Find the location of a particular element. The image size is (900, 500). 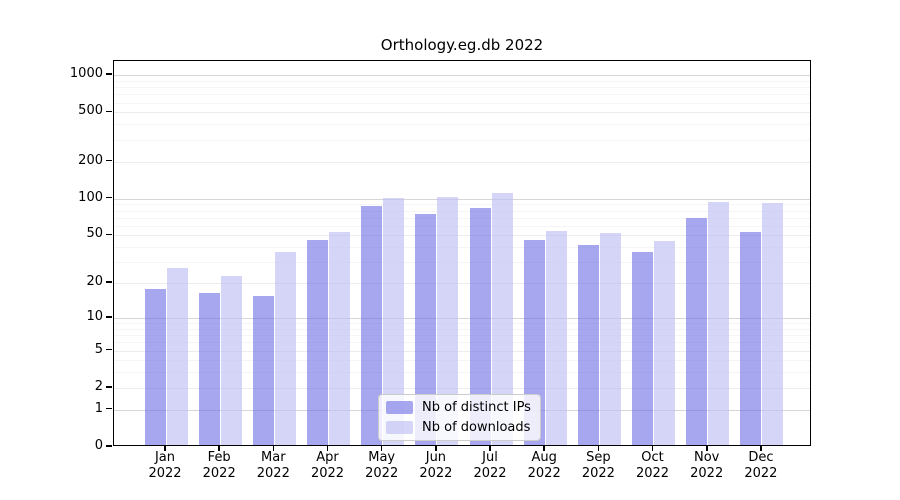

chart-title: Orthology.eg.db 2022 is located at coordinates (462, 45).